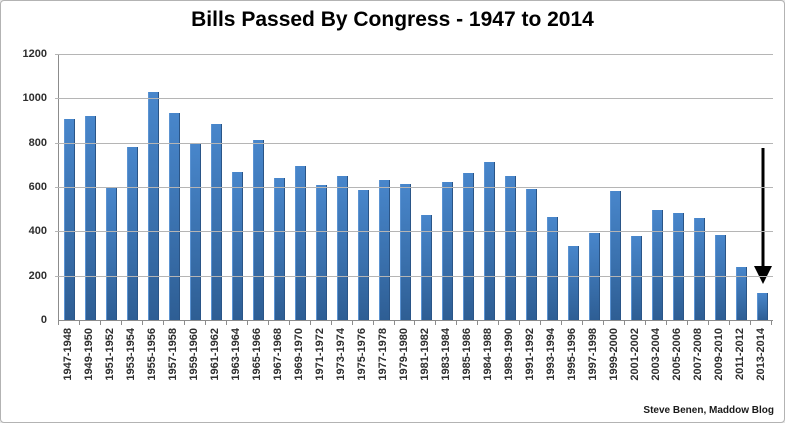 This screenshot has height=423, width=785. I want to click on chart-title: Bills Passed By Congress - 1947 to 2014, so click(392, 19).